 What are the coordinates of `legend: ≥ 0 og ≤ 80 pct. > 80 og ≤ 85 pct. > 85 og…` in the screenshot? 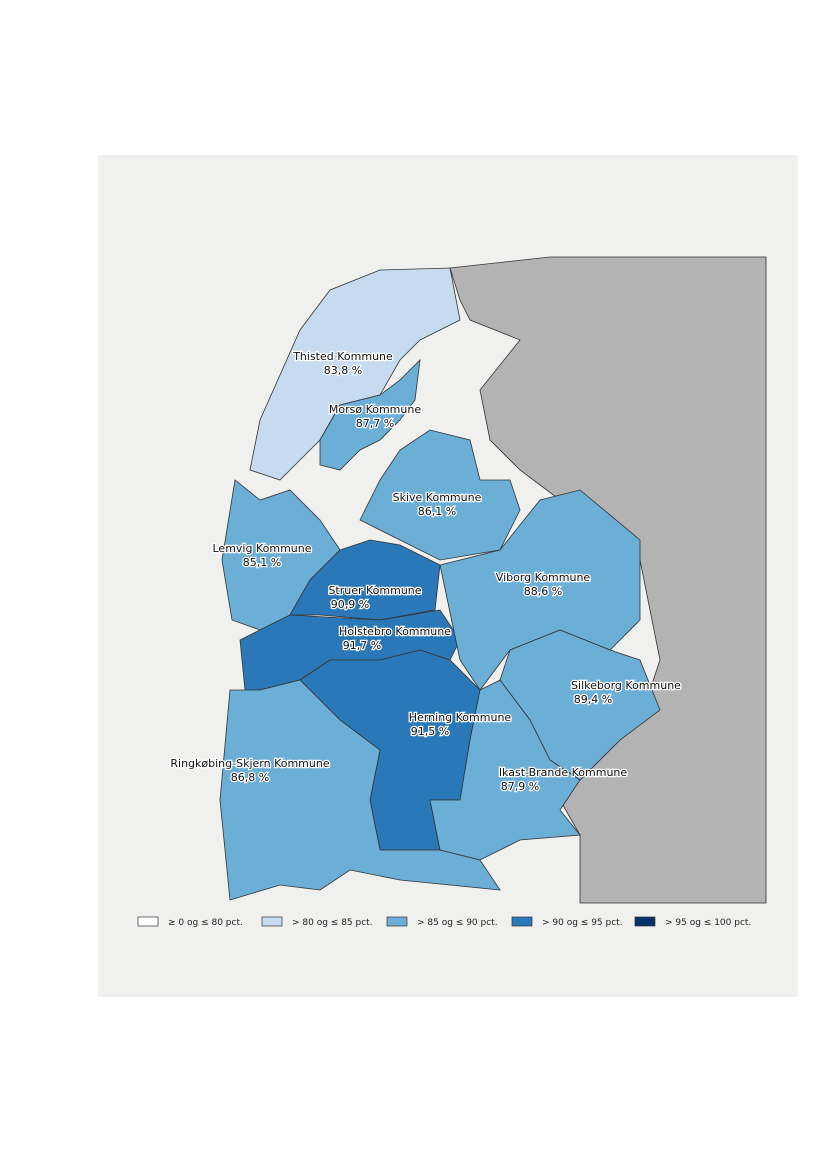 It's located at (444, 922).